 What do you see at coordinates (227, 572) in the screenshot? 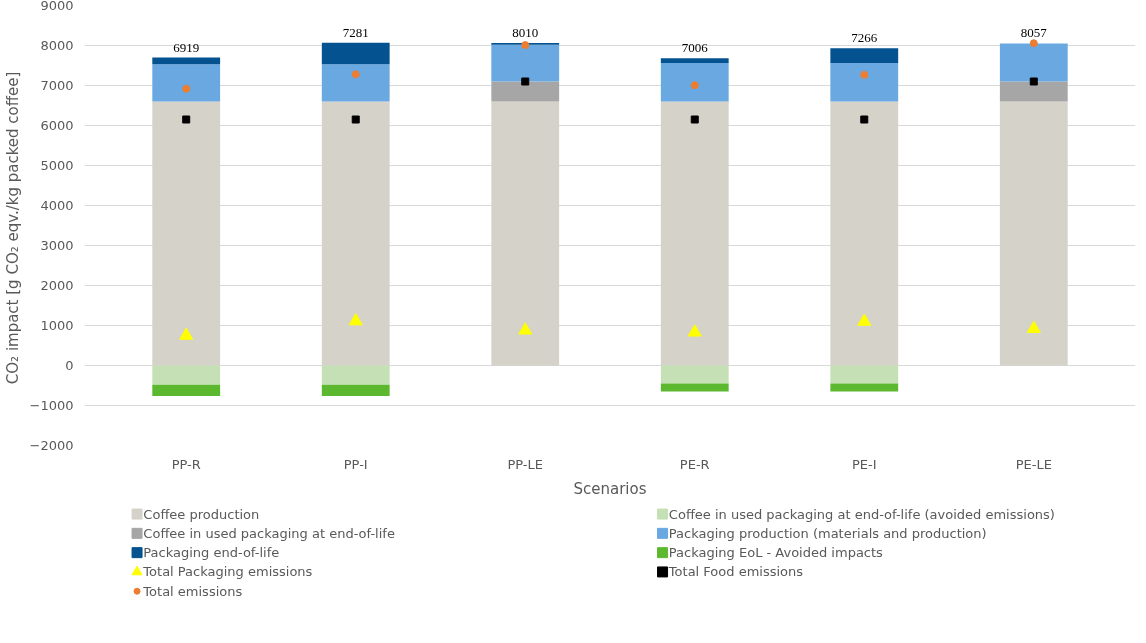
I see `legend-label: Total Packaging emissions` at bounding box center [227, 572].